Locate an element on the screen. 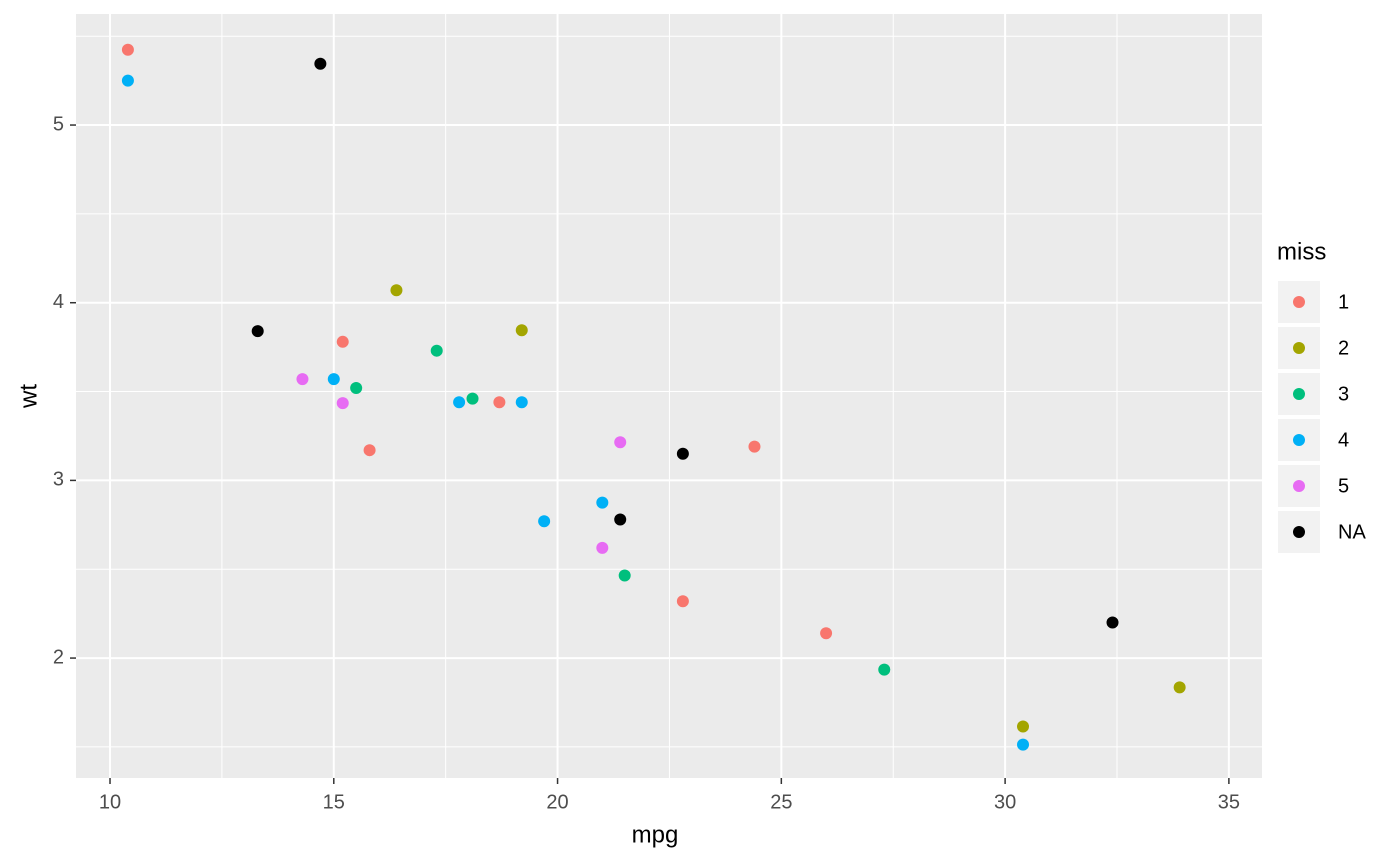 Image resolution: width=1400 pixels, height=866 pixels. x-tick-label: 30 is located at coordinates (1005, 802).